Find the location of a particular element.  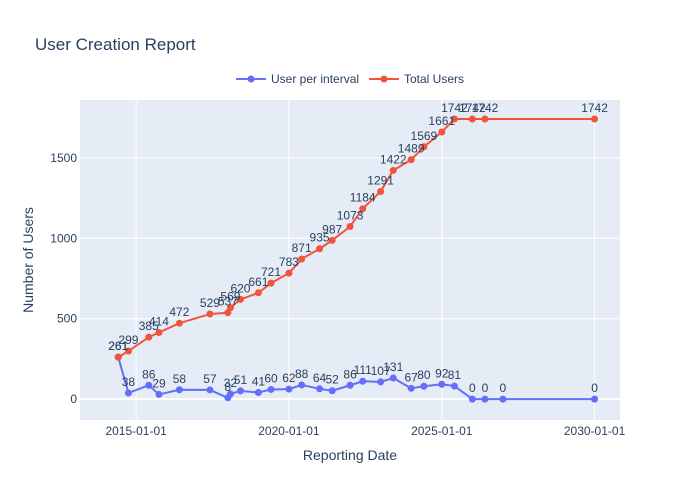

y-axis-title: Number of Users is located at coordinates (28, 260).